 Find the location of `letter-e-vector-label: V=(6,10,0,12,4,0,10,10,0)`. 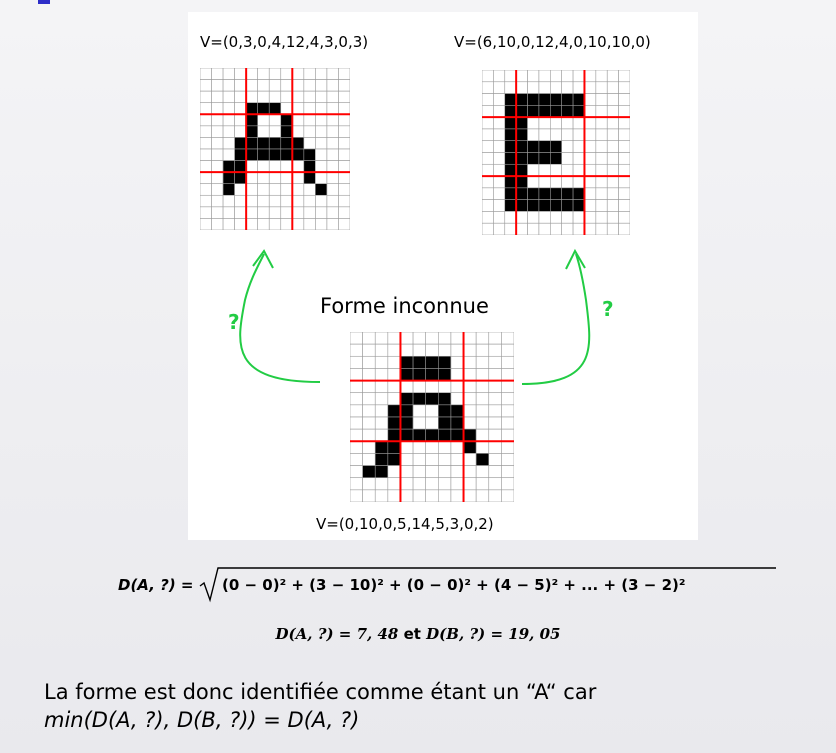

letter-e-vector-label: V=(6,10,0,12,4,0,10,10,0) is located at coordinates (552, 42).